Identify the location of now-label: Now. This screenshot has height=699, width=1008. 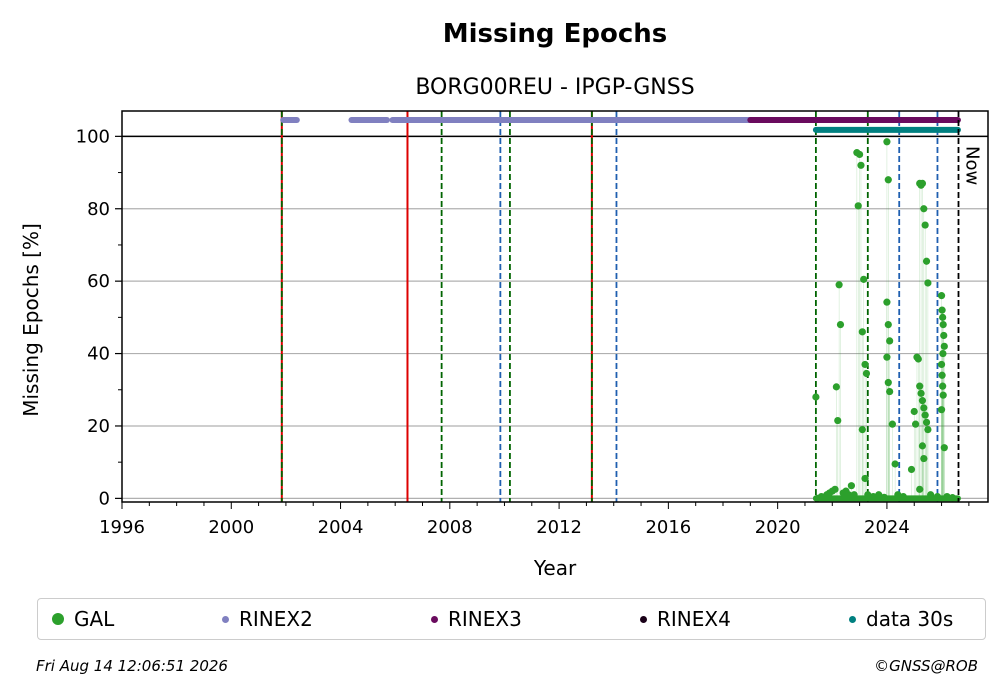
(971, 165).